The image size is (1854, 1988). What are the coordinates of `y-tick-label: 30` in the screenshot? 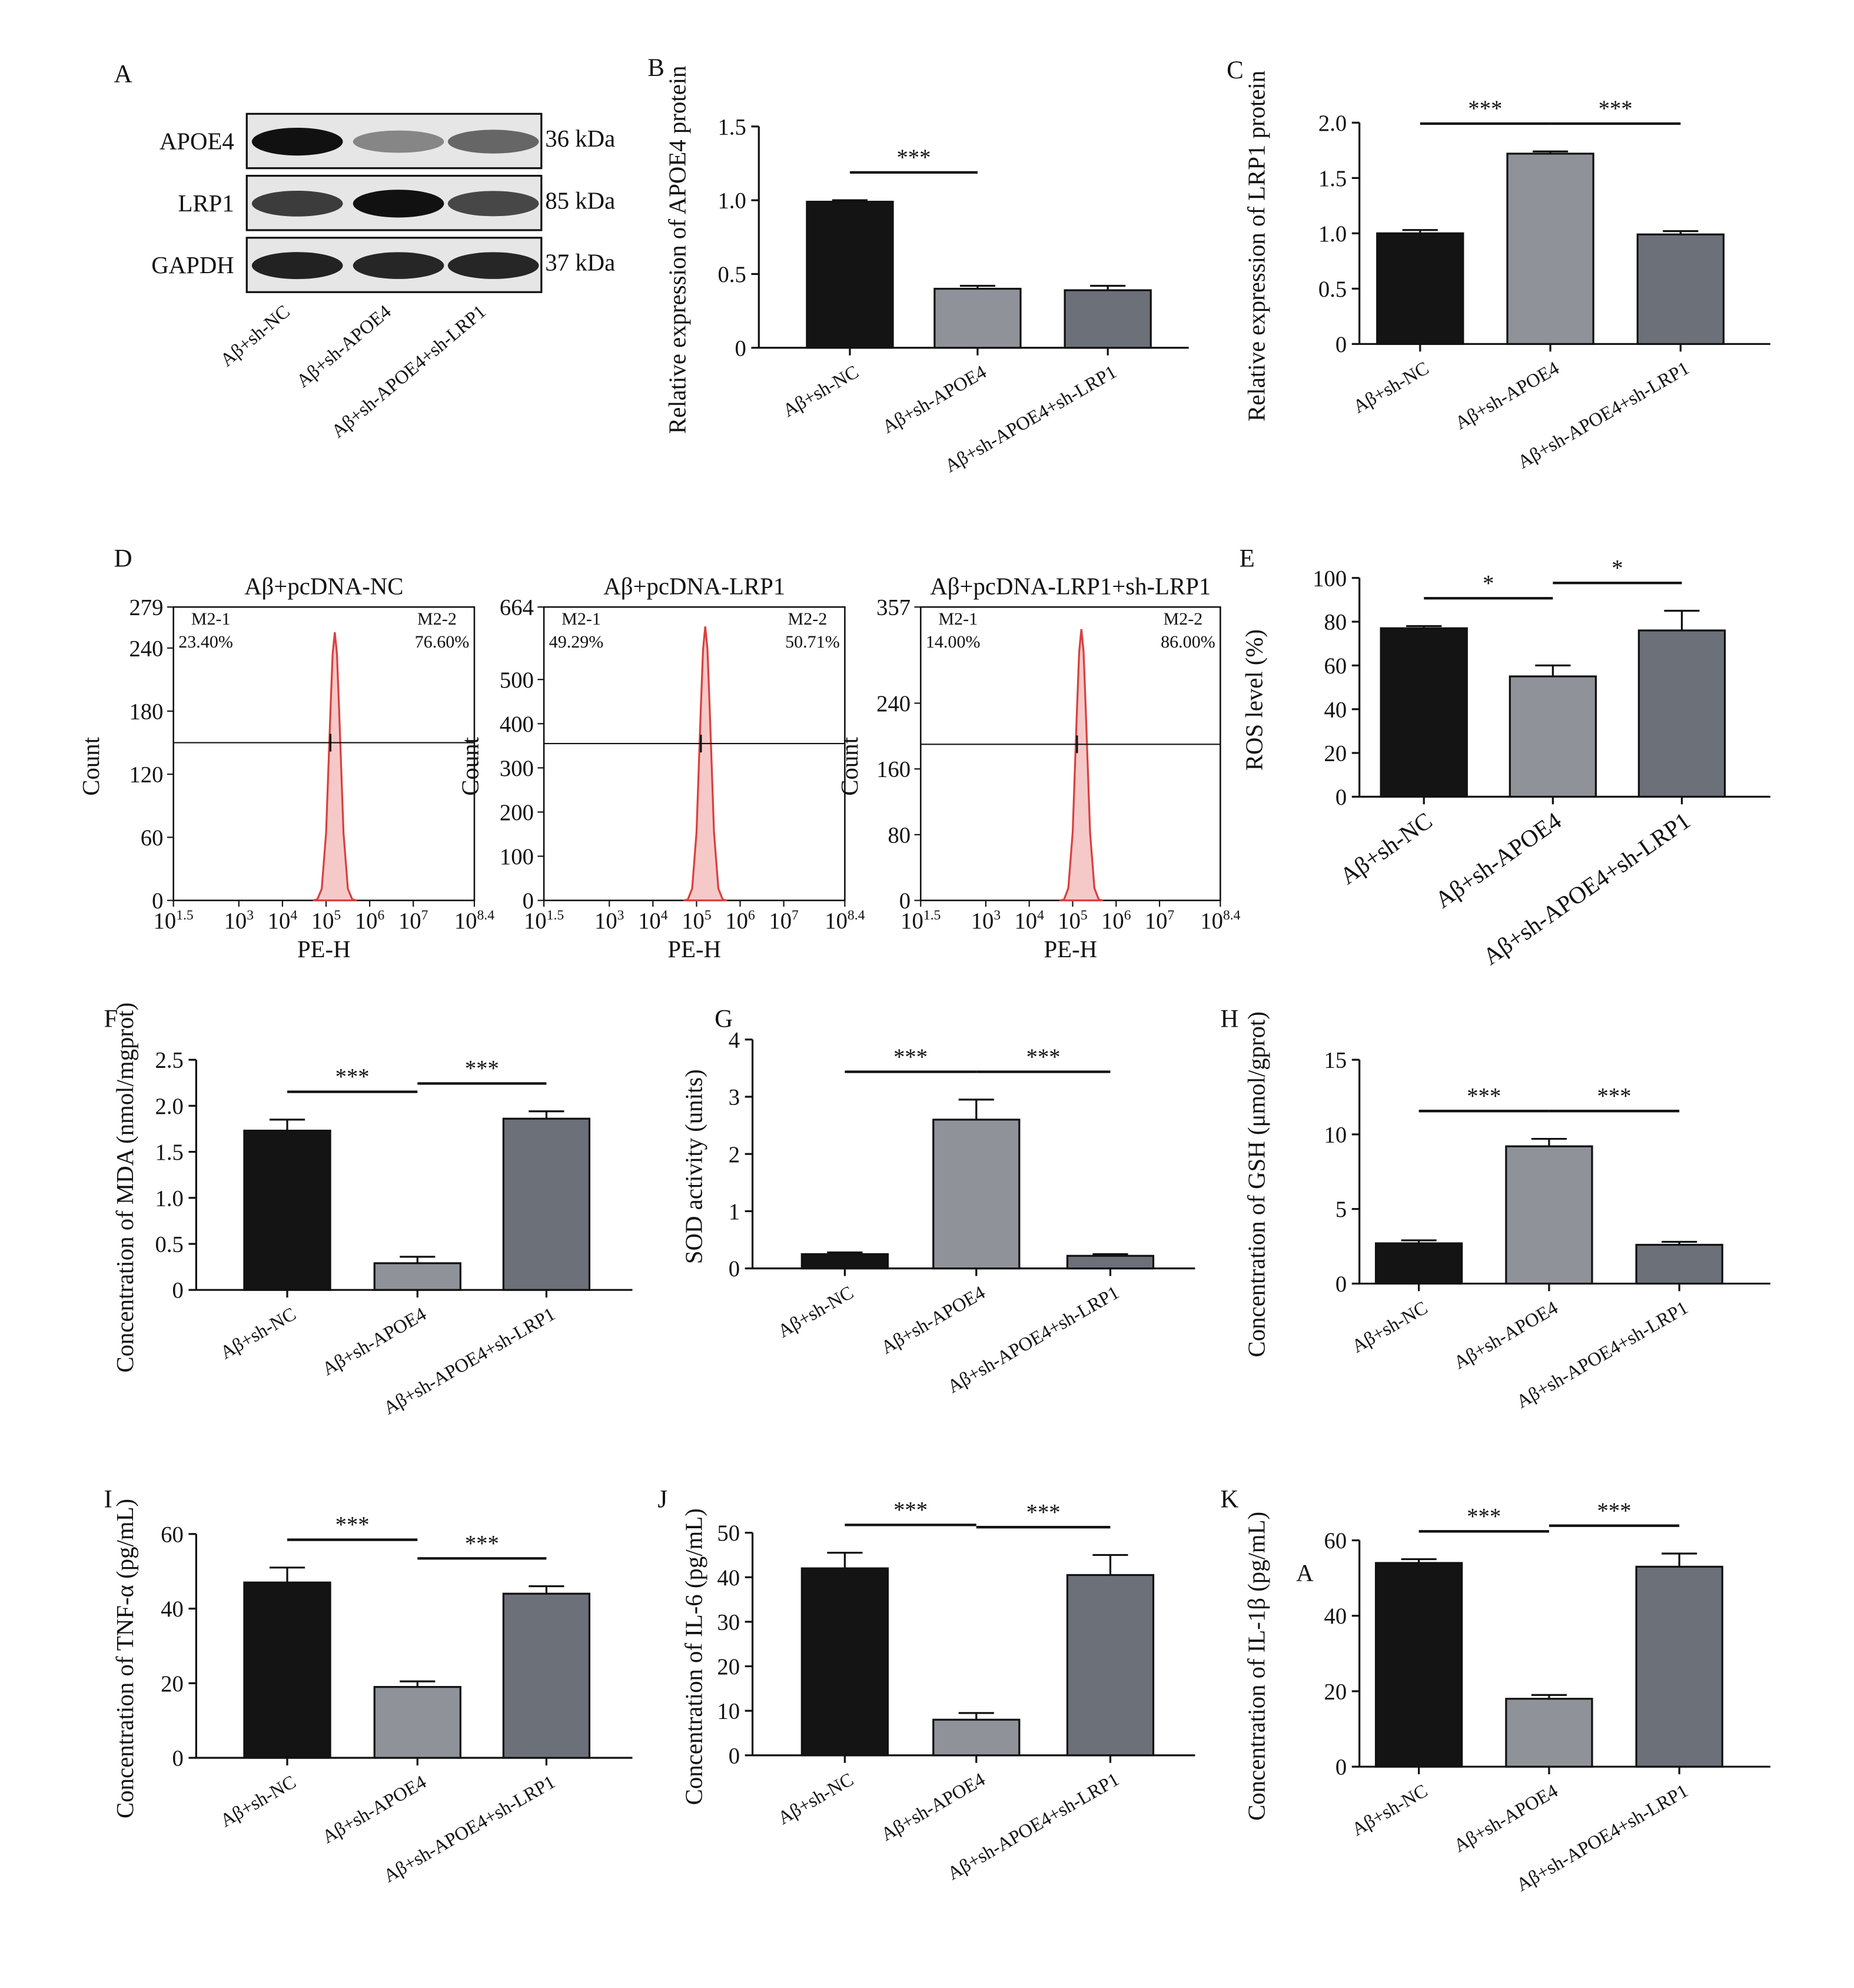 It's located at (728, 1622).